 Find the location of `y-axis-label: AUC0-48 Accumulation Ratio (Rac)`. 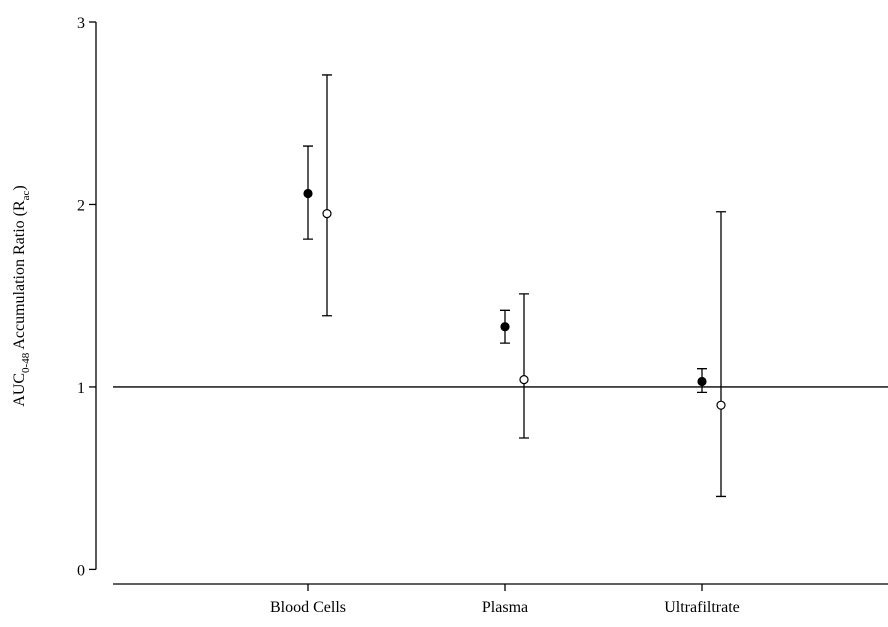

y-axis-label: AUC0-48 Accumulation Ratio (Rac) is located at coordinates (21, 295).